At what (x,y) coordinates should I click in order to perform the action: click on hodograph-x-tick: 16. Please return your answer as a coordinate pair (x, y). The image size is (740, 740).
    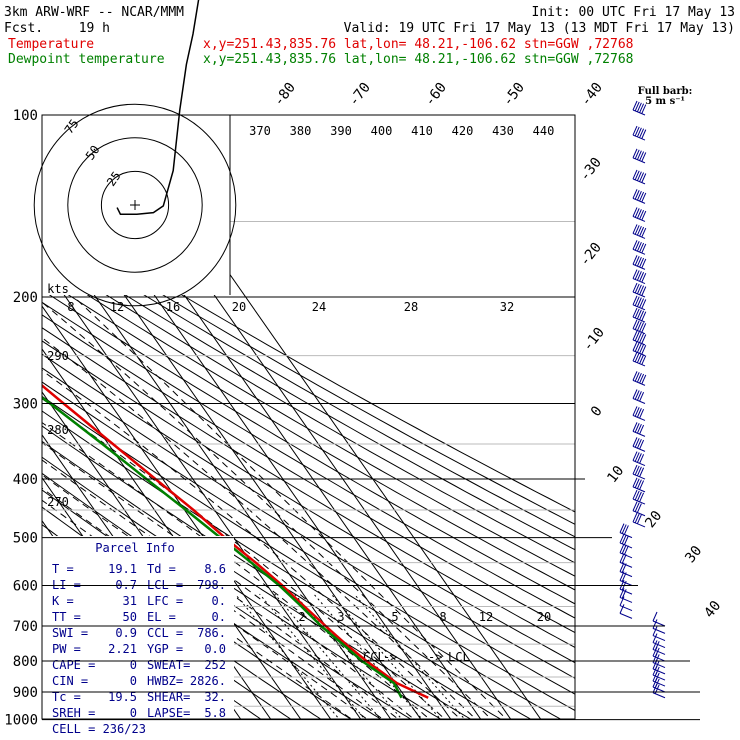
    Looking at the image, I should click on (173, 307).